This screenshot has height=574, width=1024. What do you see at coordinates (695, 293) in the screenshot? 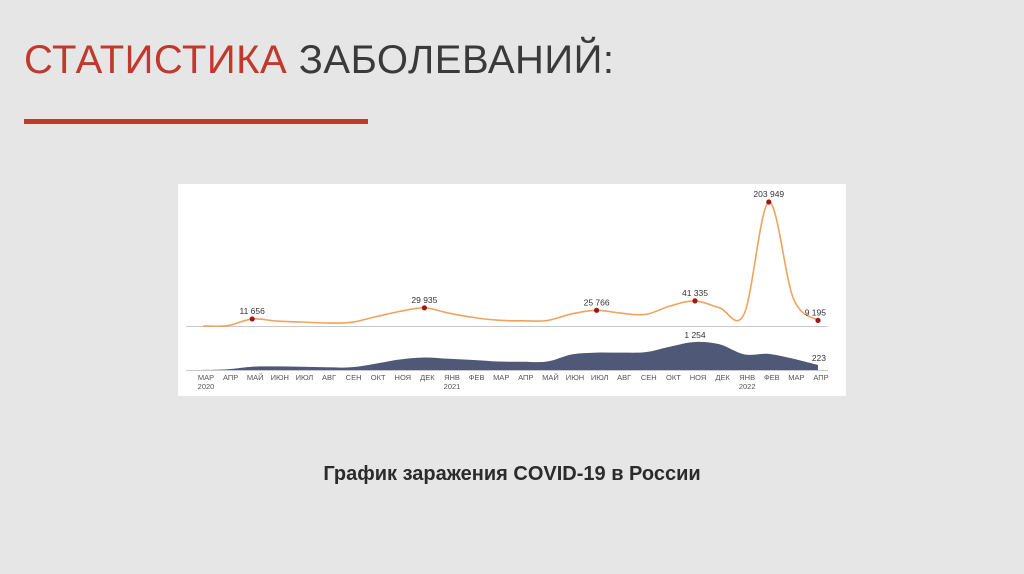
I see `cases-peak-label: 41 335` at bounding box center [695, 293].